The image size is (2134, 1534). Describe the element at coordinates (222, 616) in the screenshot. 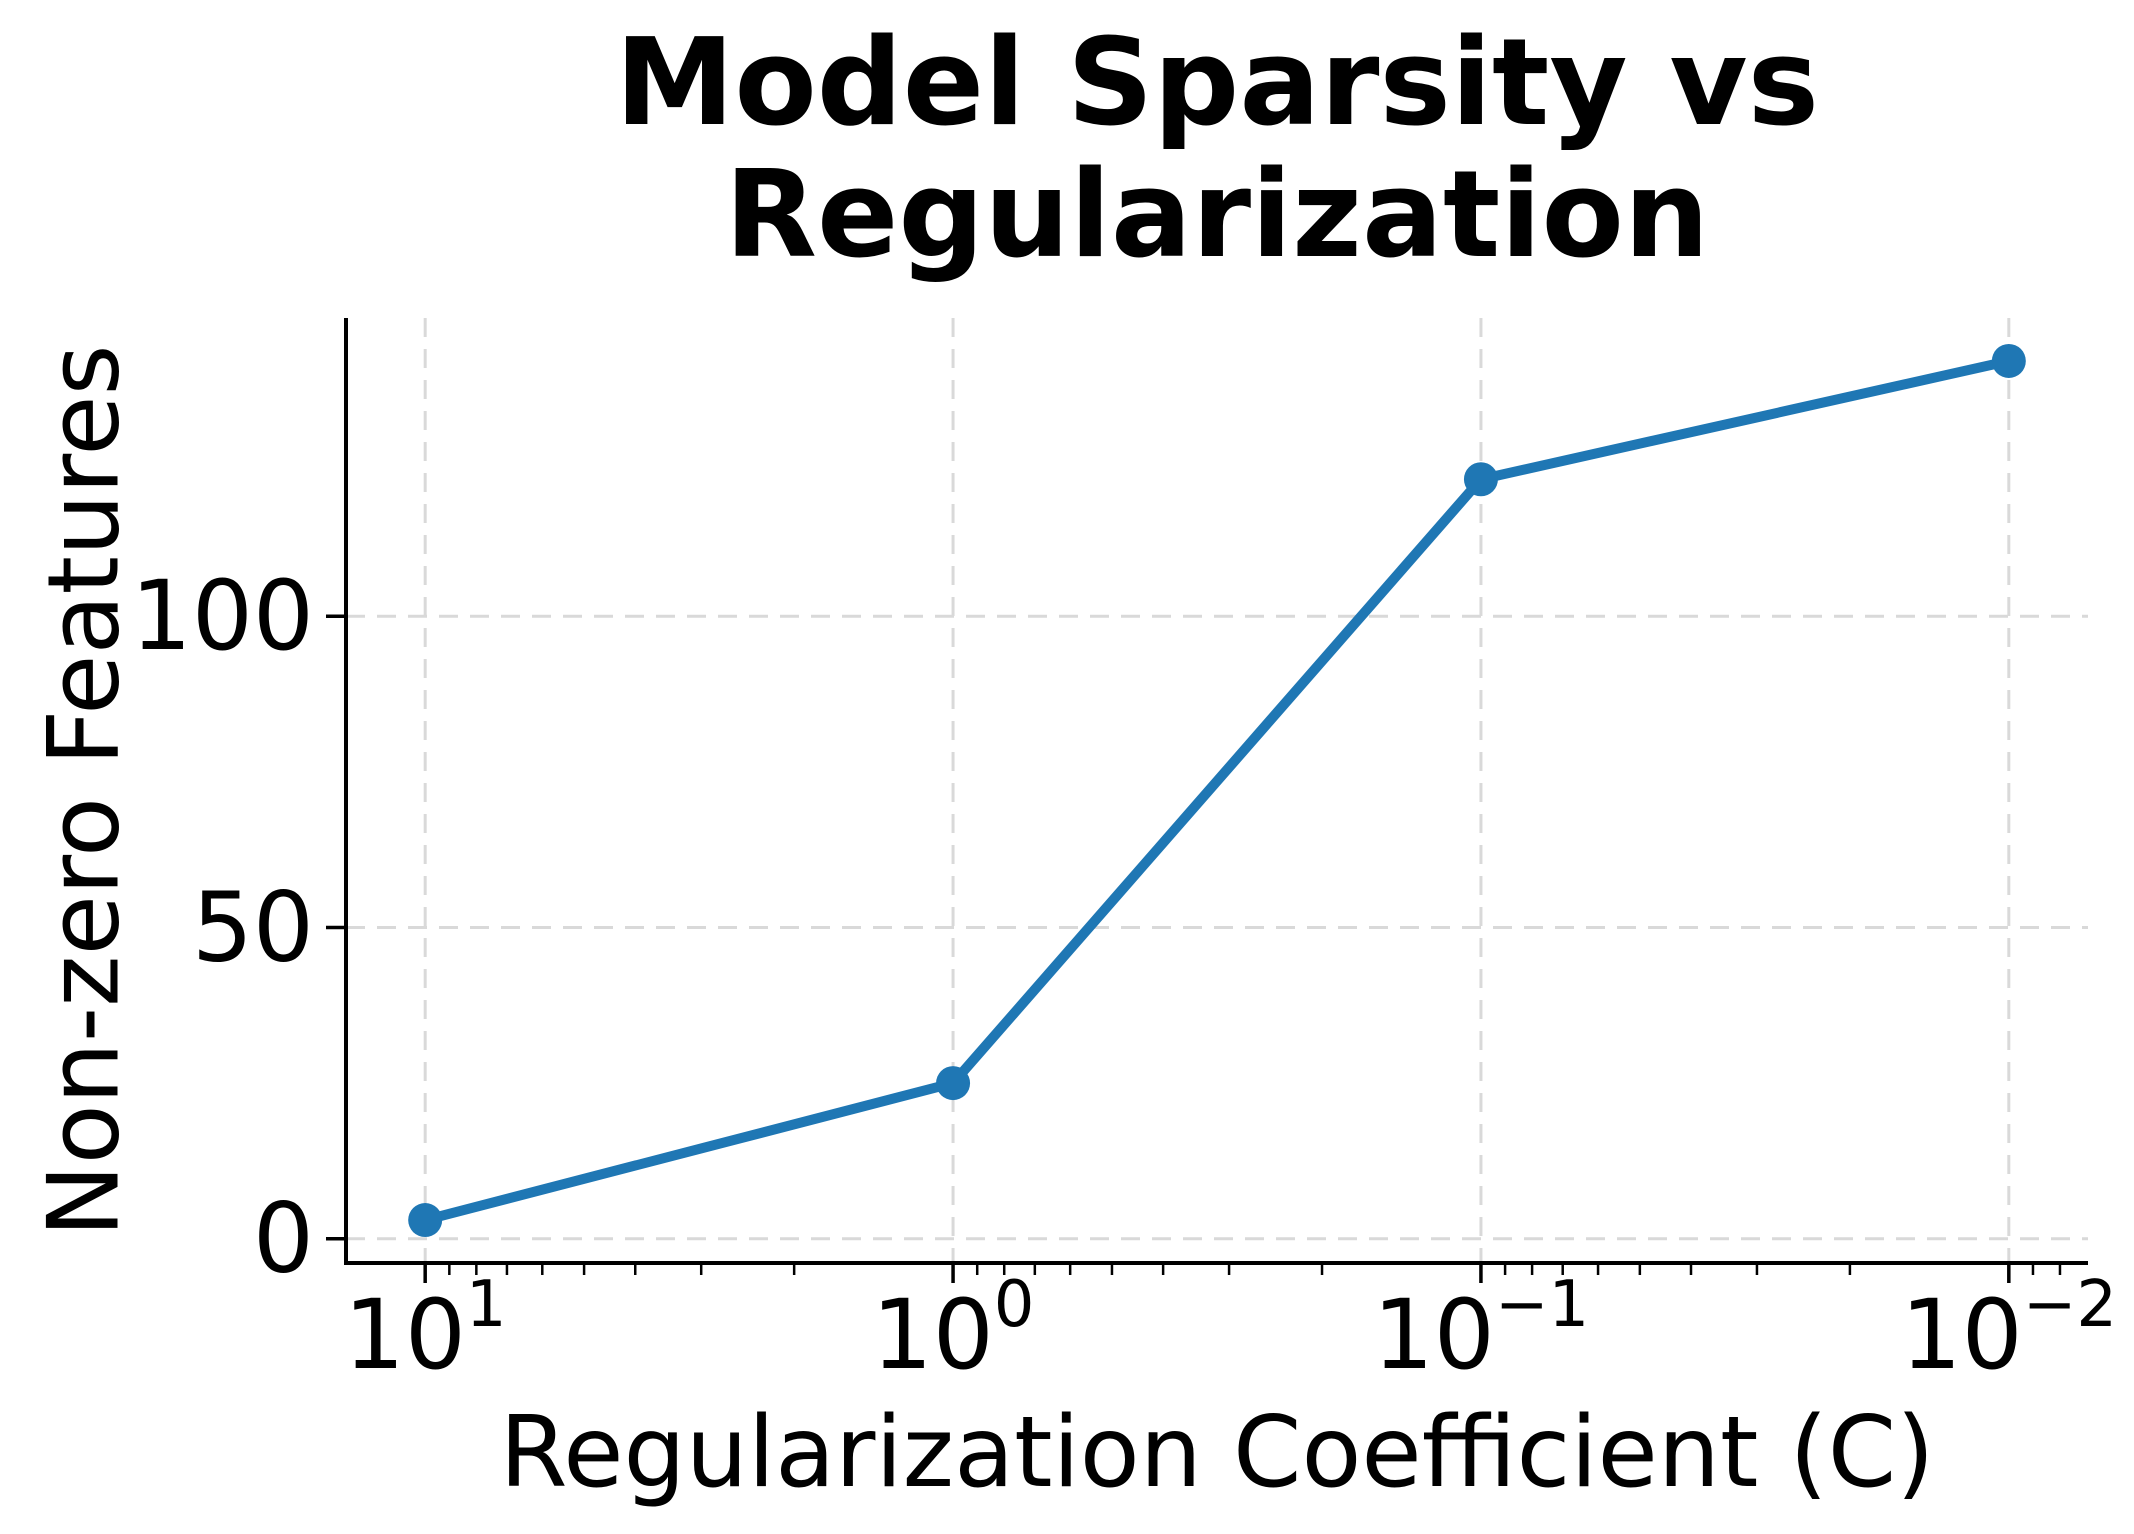

I see `y-tick-label: 100` at that location.